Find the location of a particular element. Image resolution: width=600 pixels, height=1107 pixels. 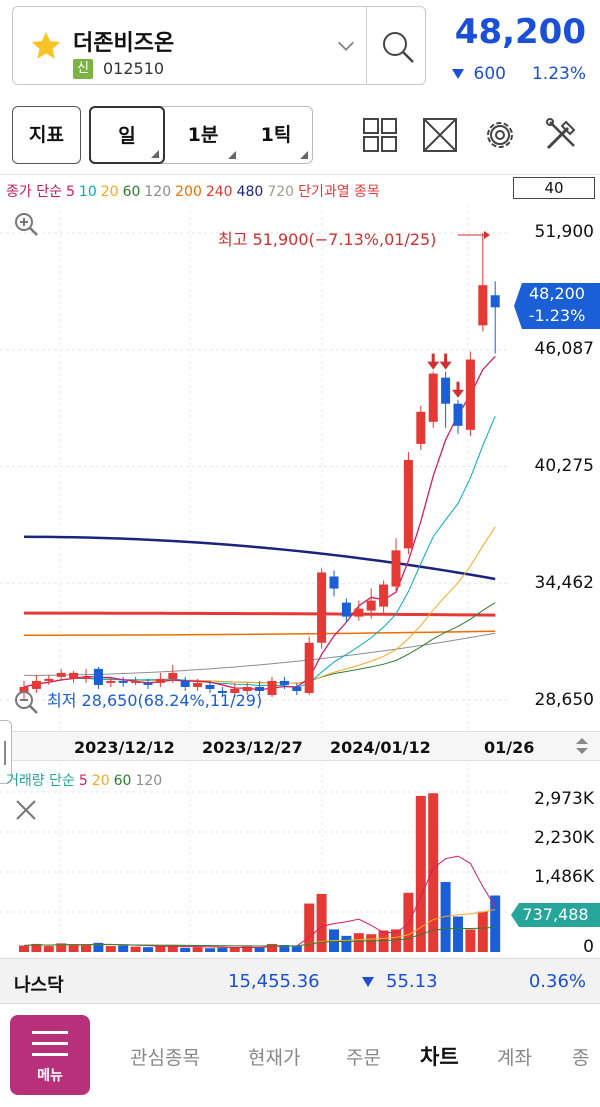

price-tick: 28,650 is located at coordinates (564, 700).